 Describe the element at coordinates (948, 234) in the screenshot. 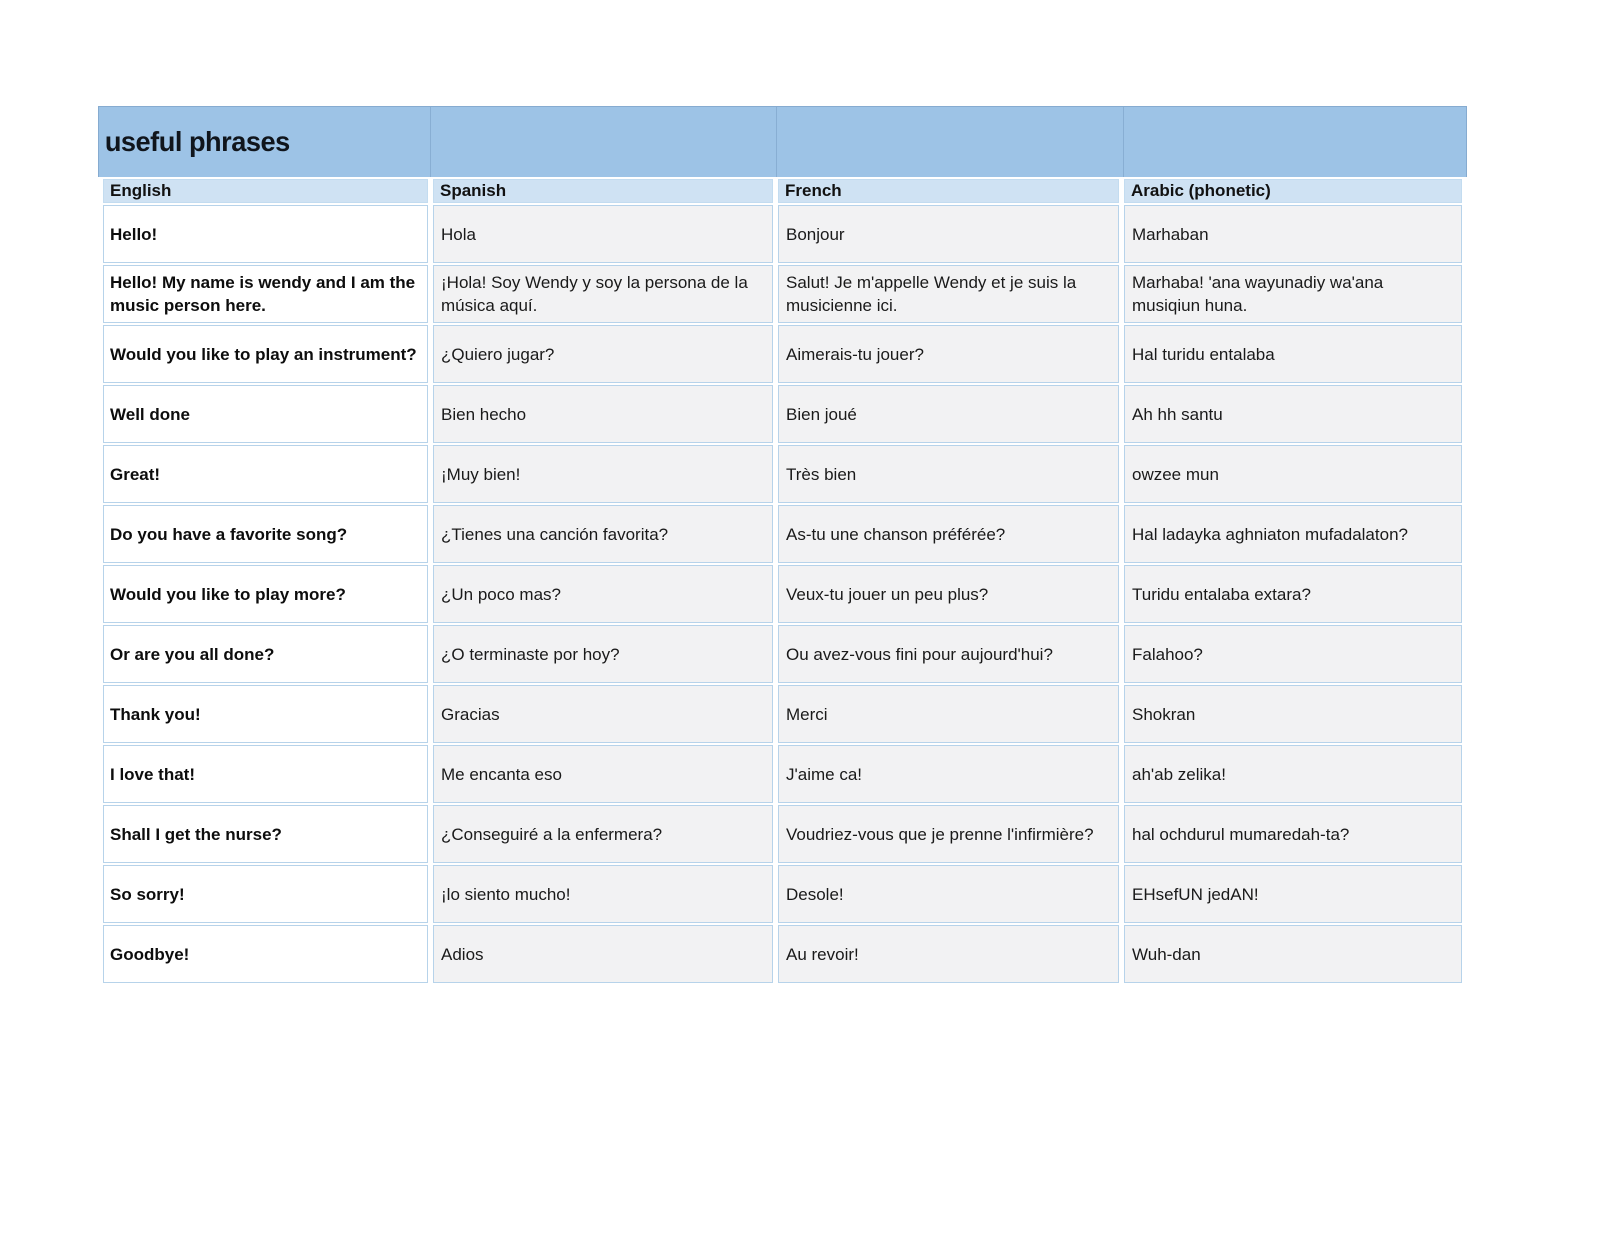

I see `phrase-french: Bonjour` at that location.